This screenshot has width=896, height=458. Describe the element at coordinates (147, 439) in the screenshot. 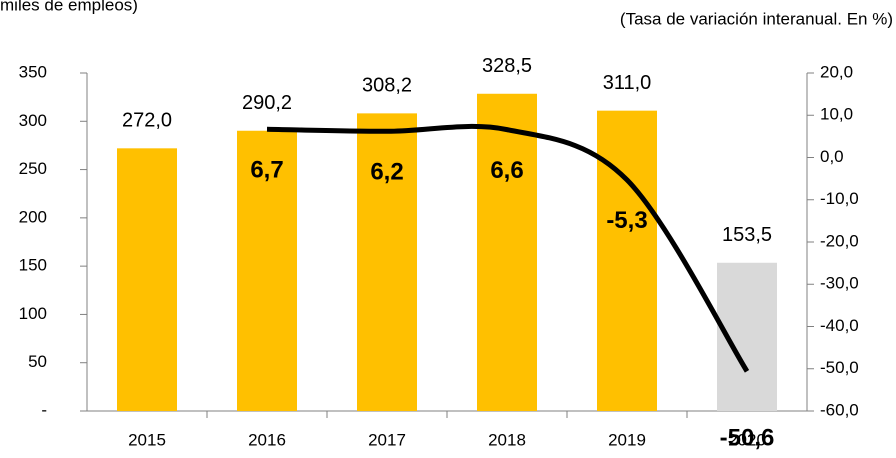

I see `x-tick-label: 2015` at that location.